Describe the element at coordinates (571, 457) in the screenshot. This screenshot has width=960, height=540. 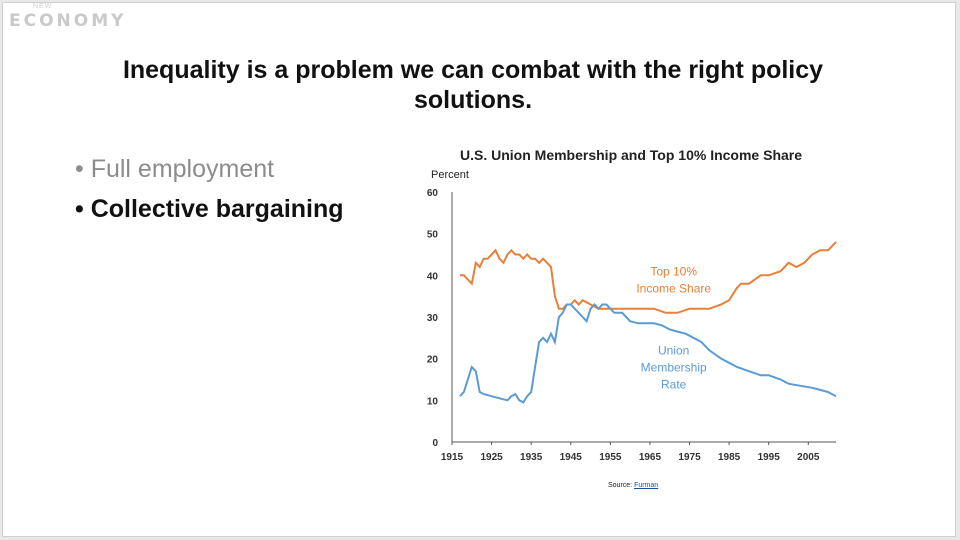
I see `x-tick-label: 1945` at that location.